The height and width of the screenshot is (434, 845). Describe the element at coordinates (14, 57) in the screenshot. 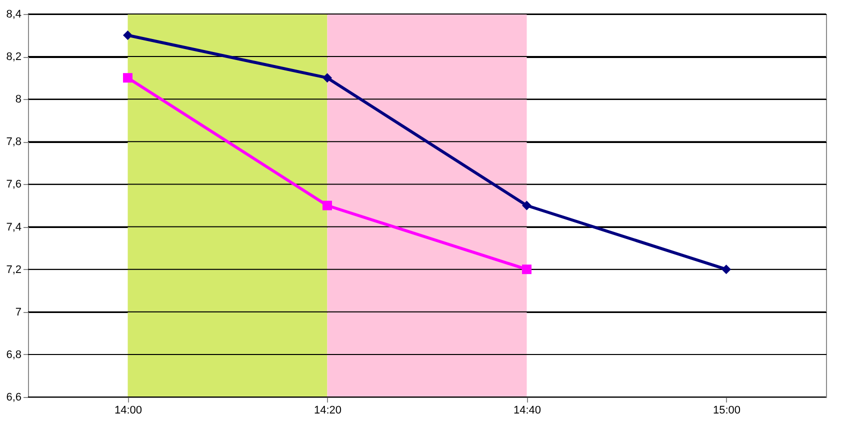

I see `y-tick-label: 8,2` at that location.